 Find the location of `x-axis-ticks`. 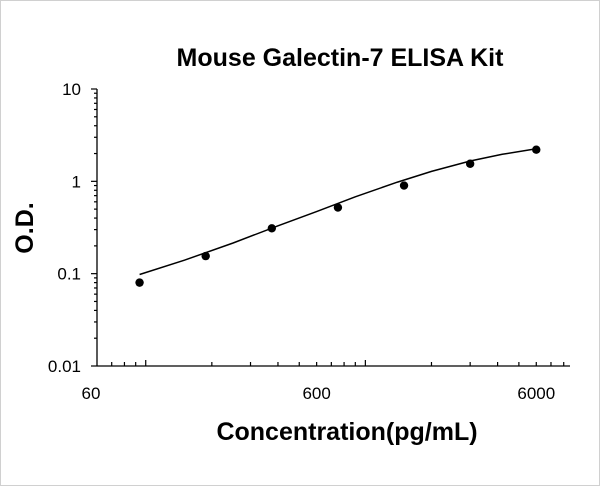

x-axis-ticks is located at coordinates (338, 363).